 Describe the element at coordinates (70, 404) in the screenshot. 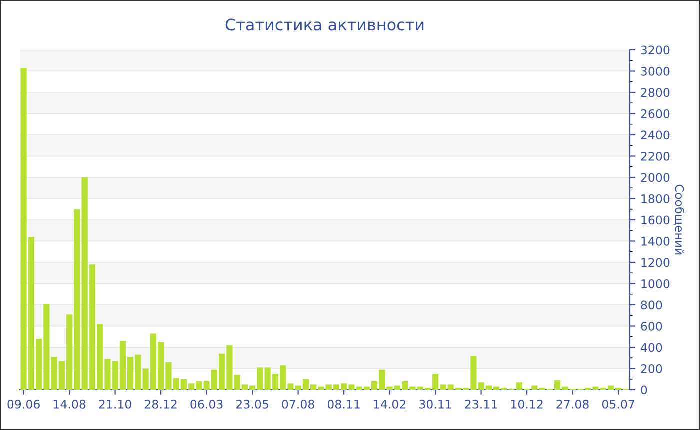

I see `x-tick-label: 14.08` at that location.